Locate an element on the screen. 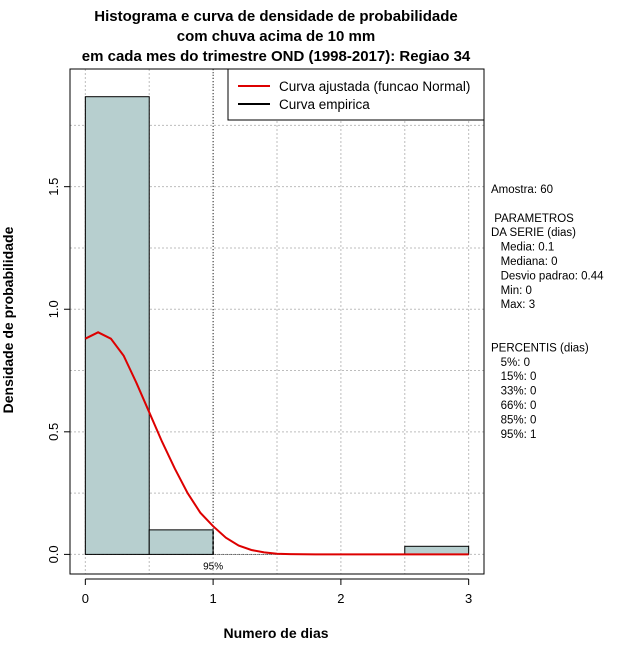  stat-line-14: 33%: 0 is located at coordinates (513, 392).